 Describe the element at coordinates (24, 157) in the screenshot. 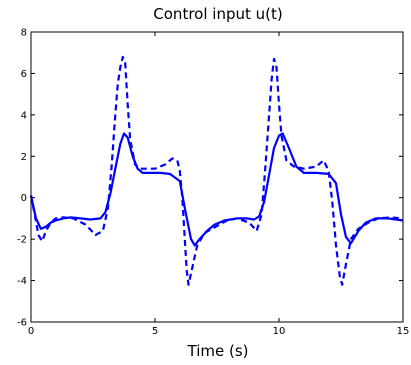

I see `y-tick-label: 2` at that location.